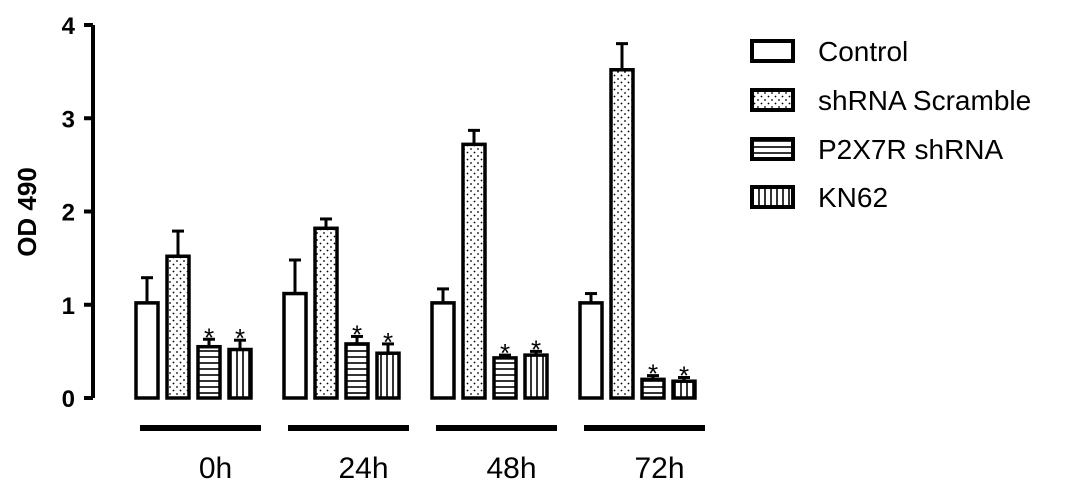 The height and width of the screenshot is (490, 1087). Describe the element at coordinates (363, 468) in the screenshot. I see `group-label: 24h` at that location.